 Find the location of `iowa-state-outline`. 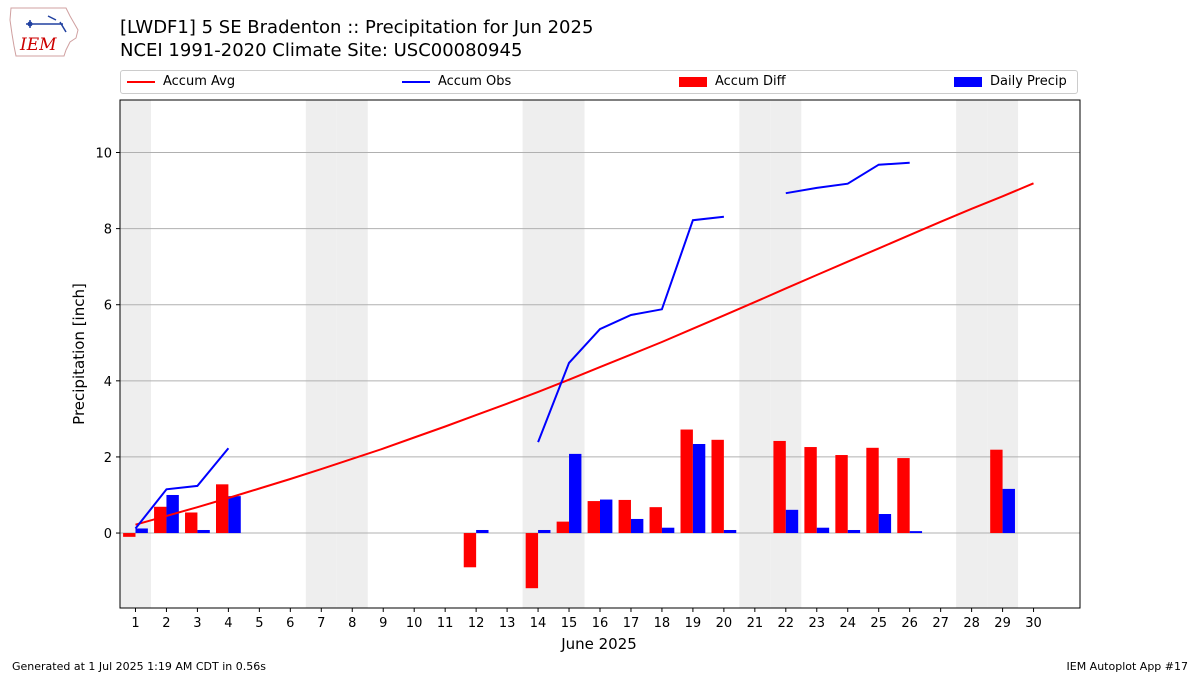

iowa-state-outline is located at coordinates (44, 32).